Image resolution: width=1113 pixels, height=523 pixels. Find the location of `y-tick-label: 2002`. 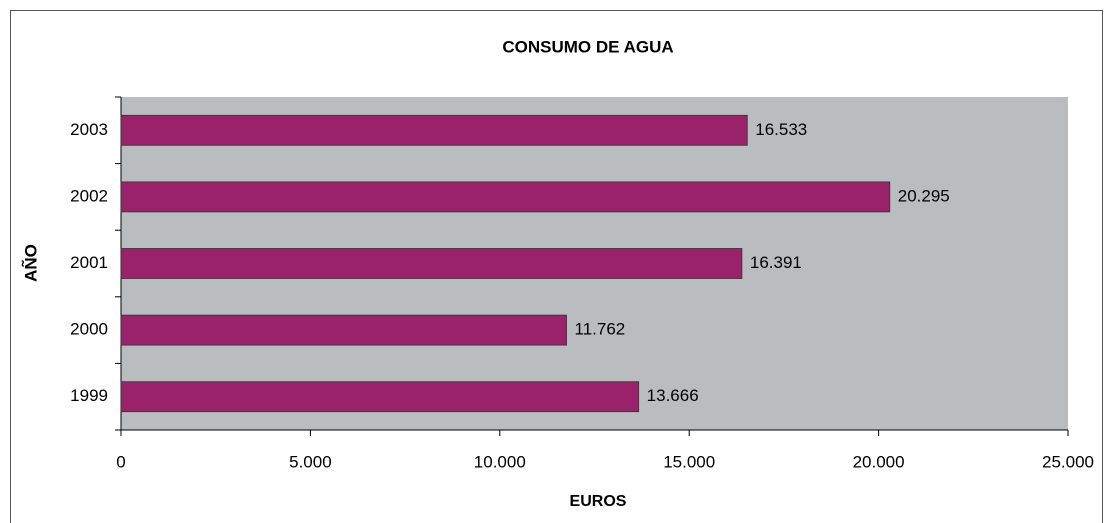

y-tick-label: 2002 is located at coordinates (89, 195).